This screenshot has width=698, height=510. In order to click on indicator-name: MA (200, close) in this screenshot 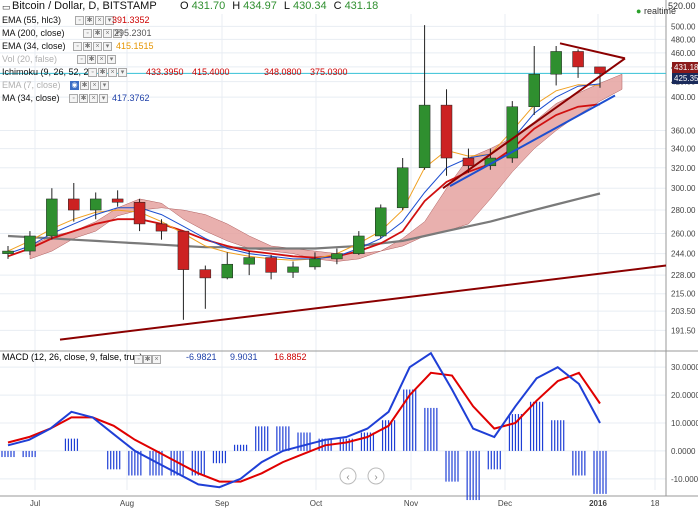, I will do `click(33, 33)`.